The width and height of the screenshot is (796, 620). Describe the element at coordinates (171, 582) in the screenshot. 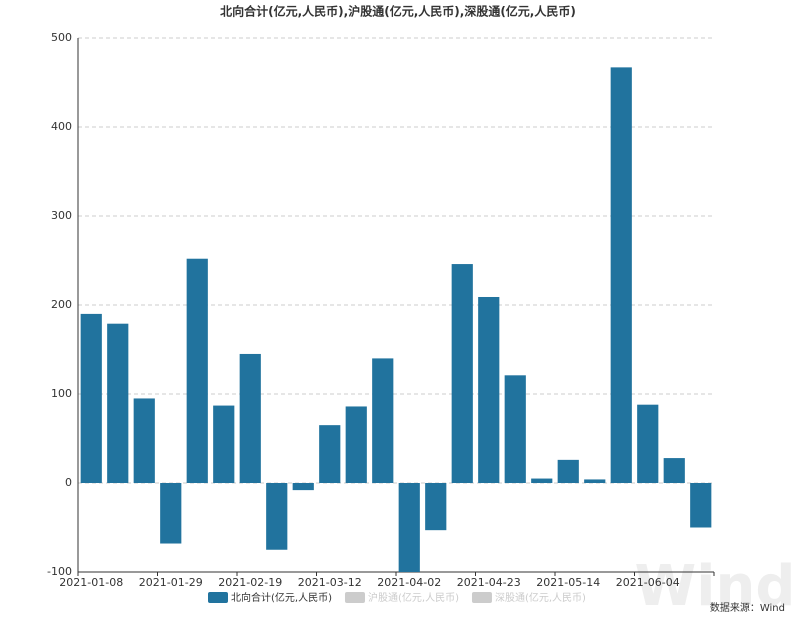

I see `x-tick-label: 2021-01-29` at that location.